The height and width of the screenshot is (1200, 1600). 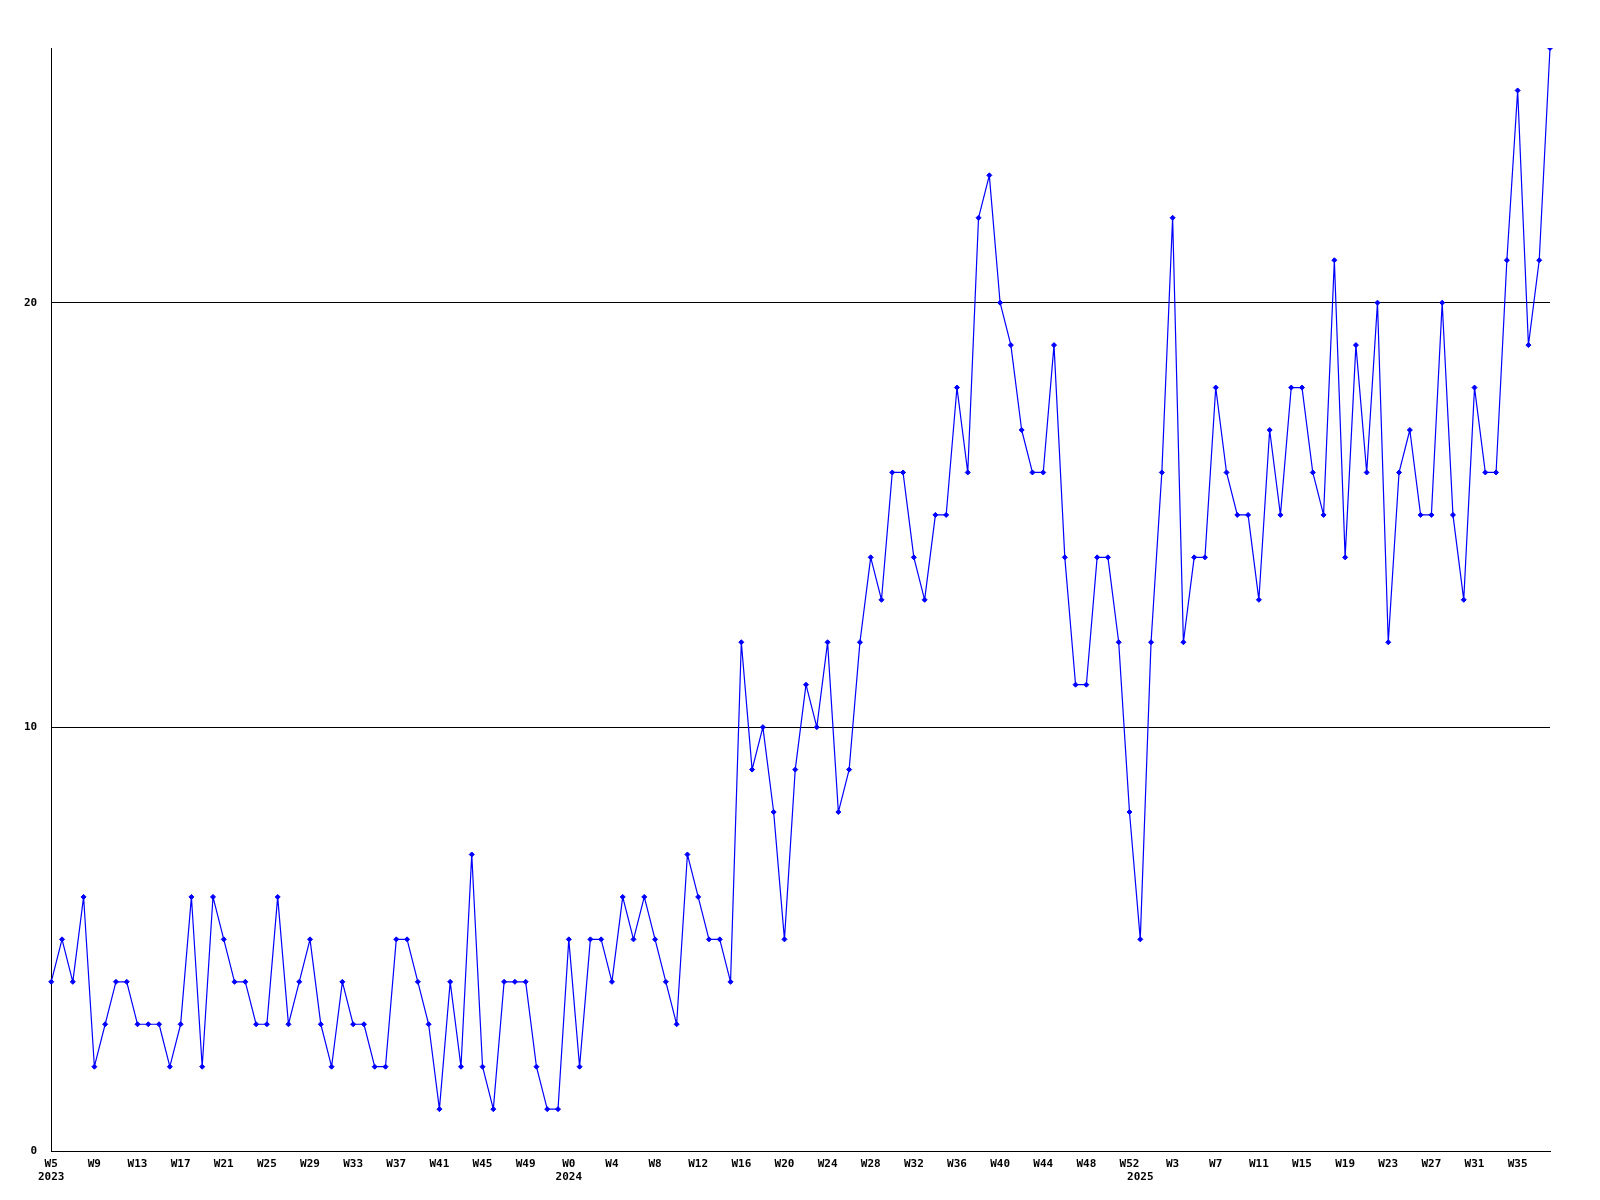 What do you see at coordinates (870, 1164) in the screenshot?
I see `x-tick-label: W28` at bounding box center [870, 1164].